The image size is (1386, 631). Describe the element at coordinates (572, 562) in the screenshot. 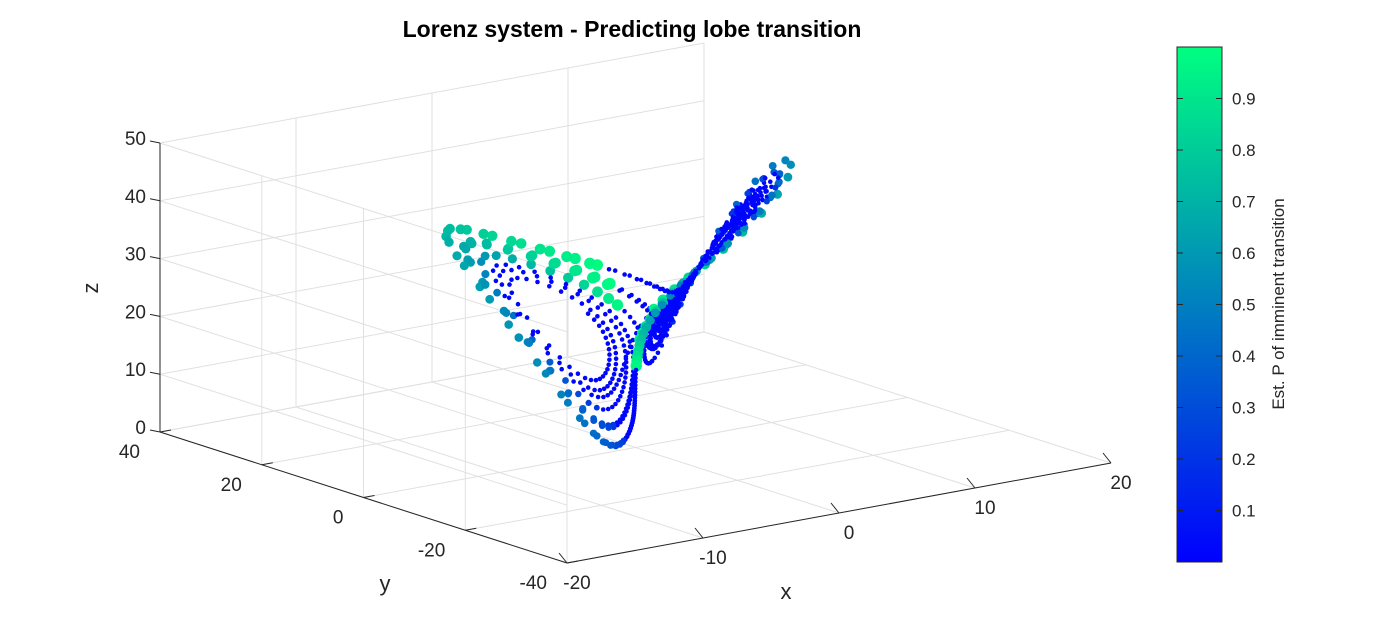

I see `y-tick-mark` at that location.